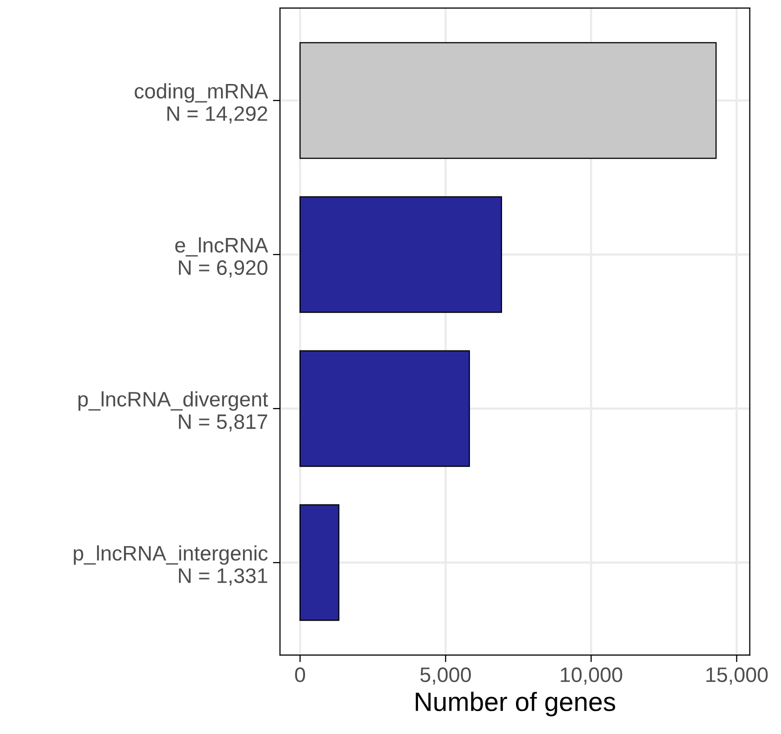 The width and height of the screenshot is (781, 734). I want to click on y-tick-label: coding_mRNA N = 14,292, so click(201, 103).